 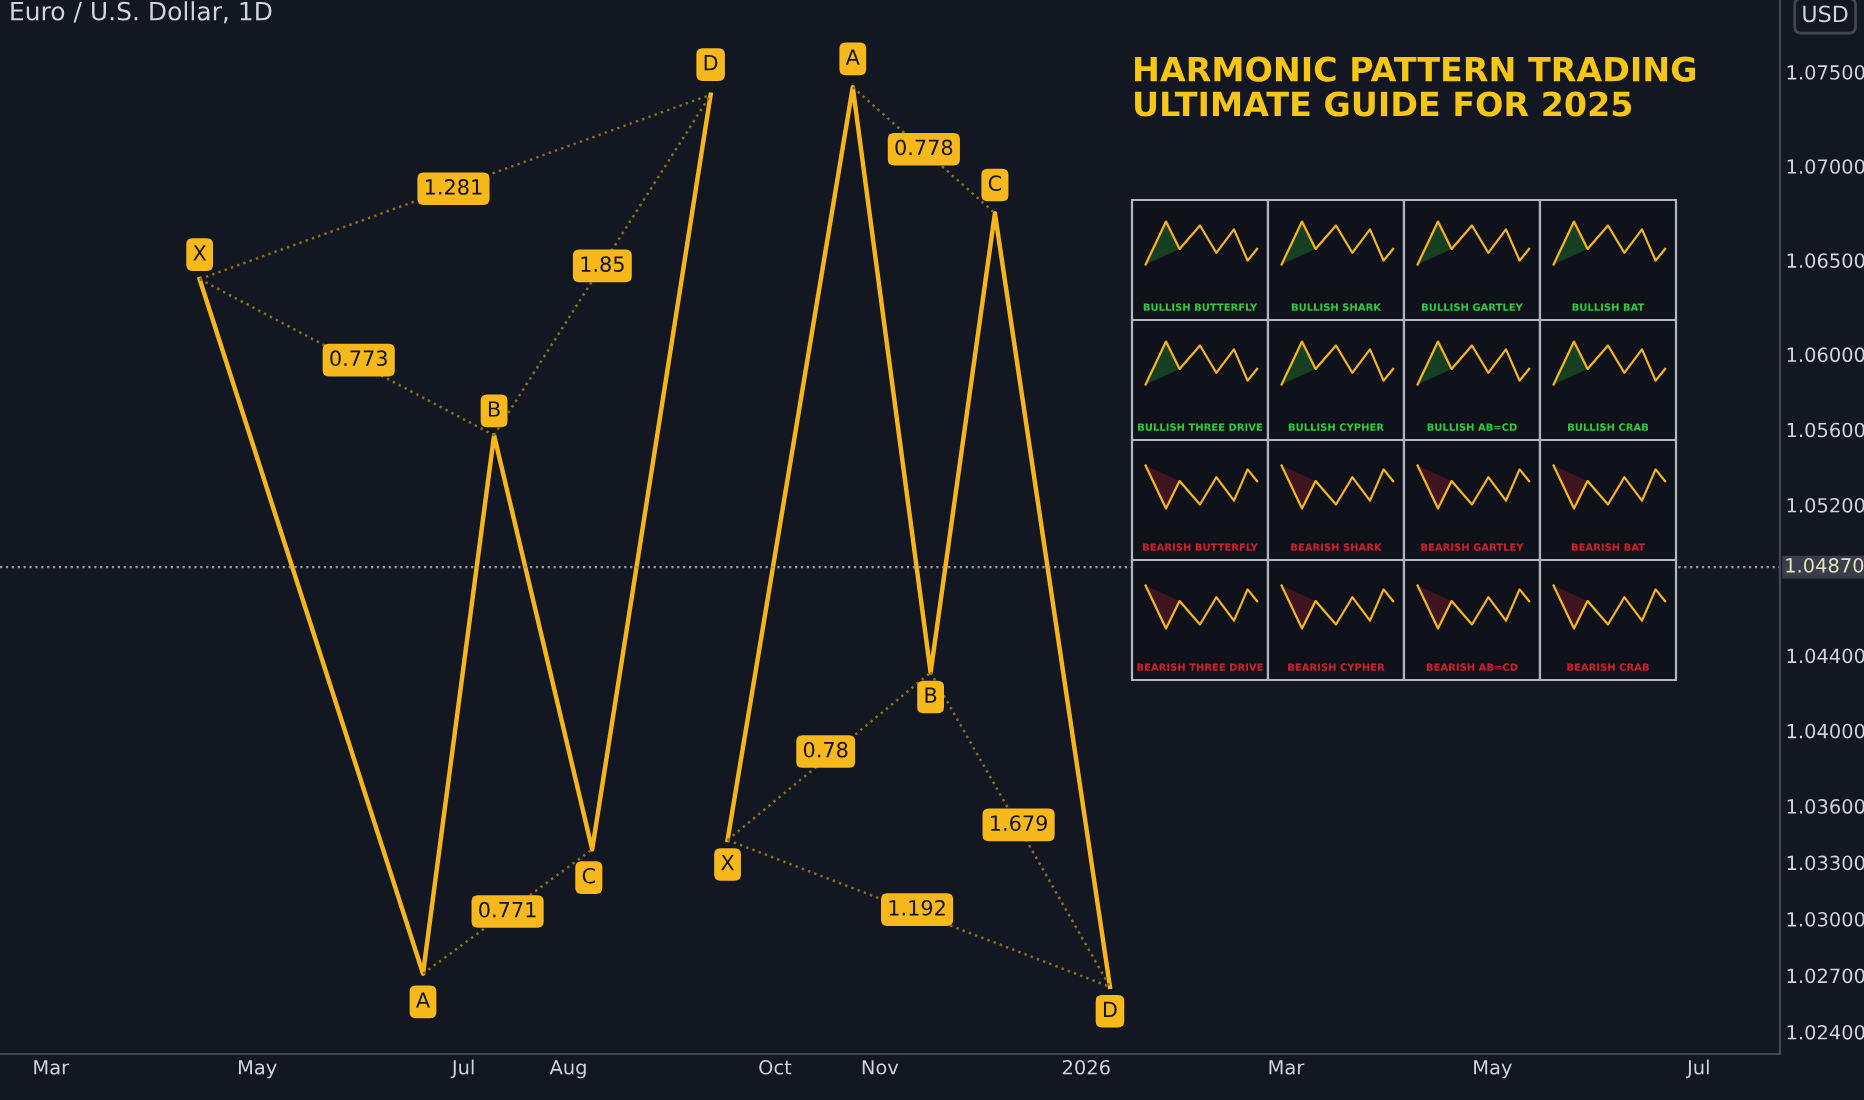 I want to click on annotation: 0.778, so click(x=924, y=147).